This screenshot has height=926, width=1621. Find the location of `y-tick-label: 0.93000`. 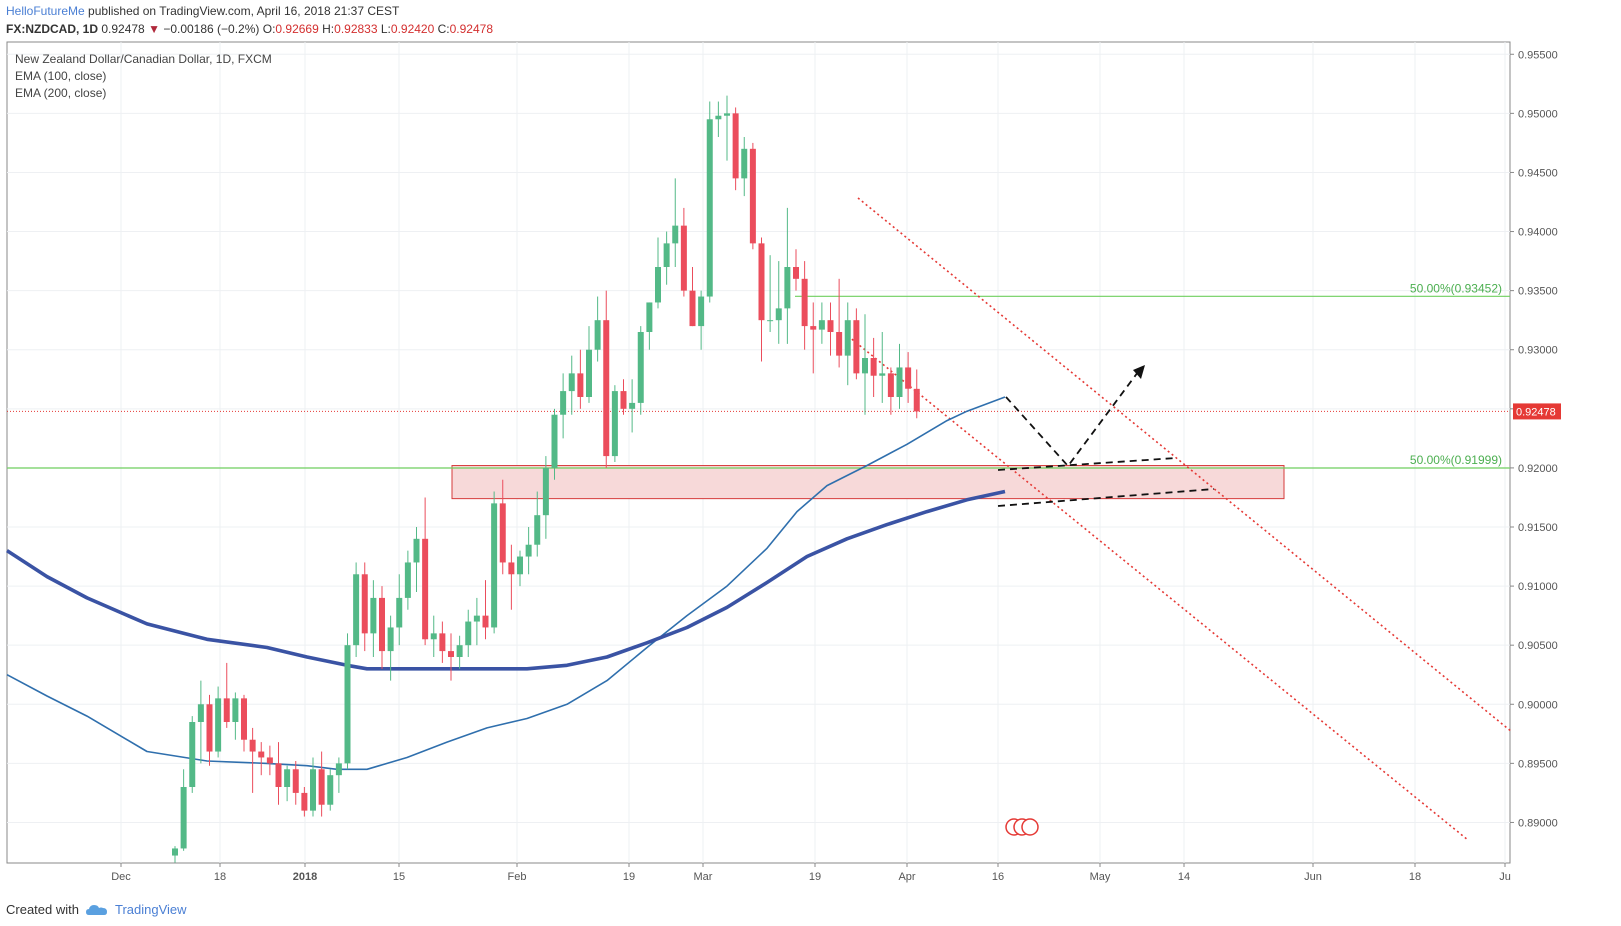

y-tick-label: 0.93000 is located at coordinates (1538, 351).